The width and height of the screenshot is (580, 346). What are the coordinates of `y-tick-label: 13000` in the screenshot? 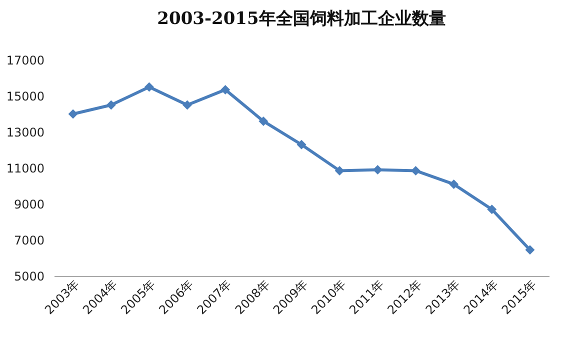 It's located at (25, 133).